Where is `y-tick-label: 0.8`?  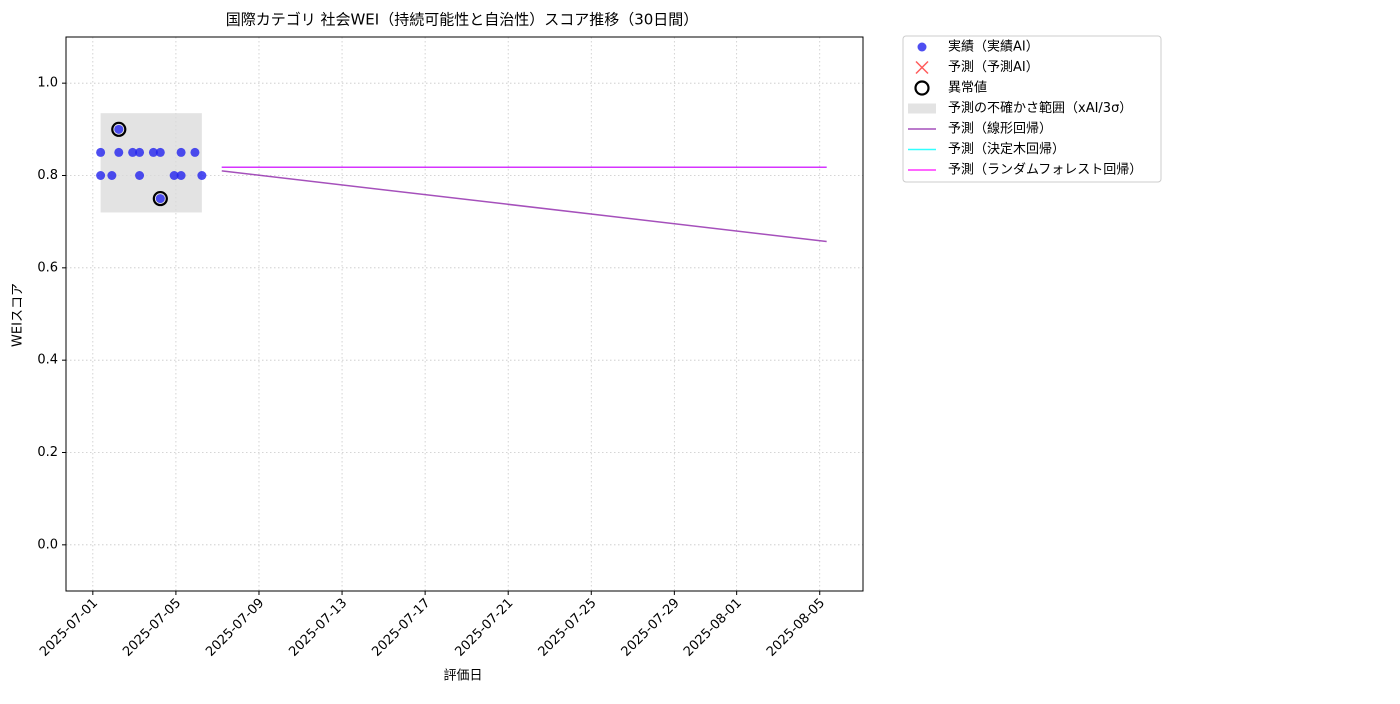 y-tick-label: 0.8 is located at coordinates (47, 175).